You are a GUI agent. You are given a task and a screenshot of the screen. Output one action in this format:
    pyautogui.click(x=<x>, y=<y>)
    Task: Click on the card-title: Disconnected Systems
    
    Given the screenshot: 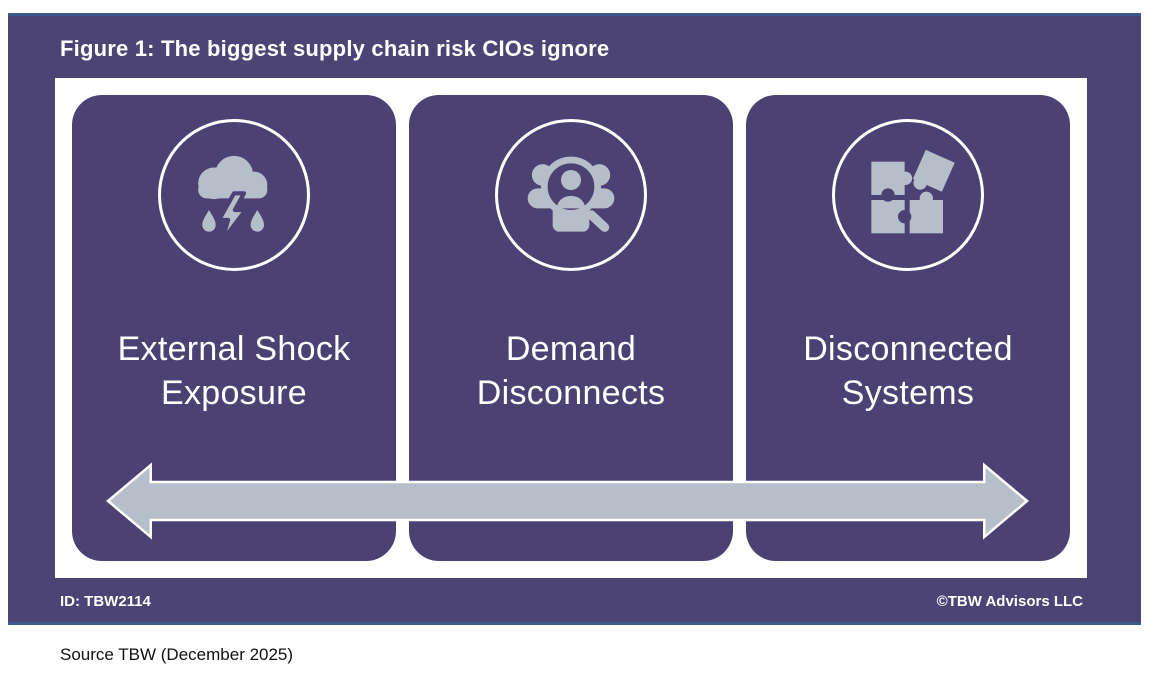 What is the action you would take?
    pyautogui.click(x=908, y=371)
    